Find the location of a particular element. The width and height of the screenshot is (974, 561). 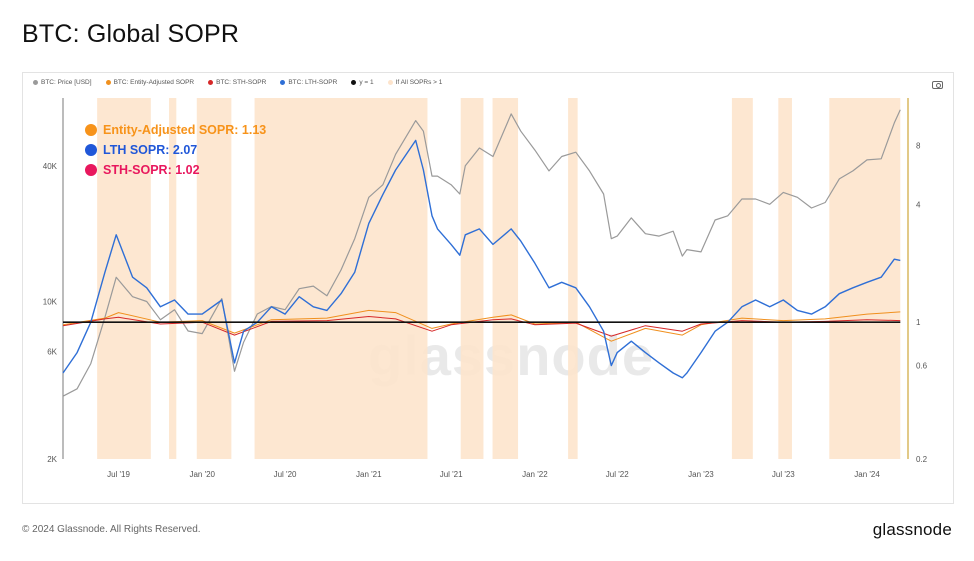

footer-brand-logo: glassnode is located at coordinates (912, 529).